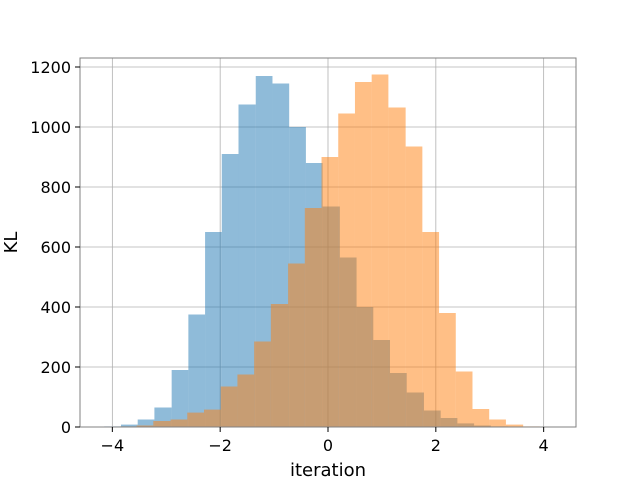  I want to click on y-tick-label: 200, so click(55, 367).